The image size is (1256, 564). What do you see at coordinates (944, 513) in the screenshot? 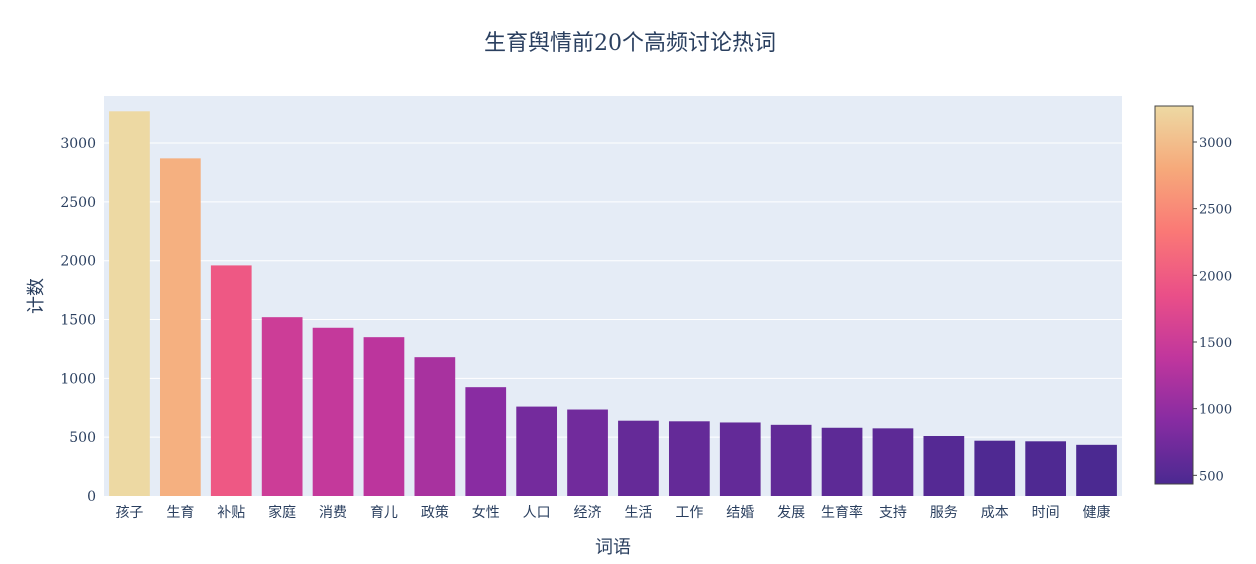
I see `x-tick-label: 服务` at bounding box center [944, 513].